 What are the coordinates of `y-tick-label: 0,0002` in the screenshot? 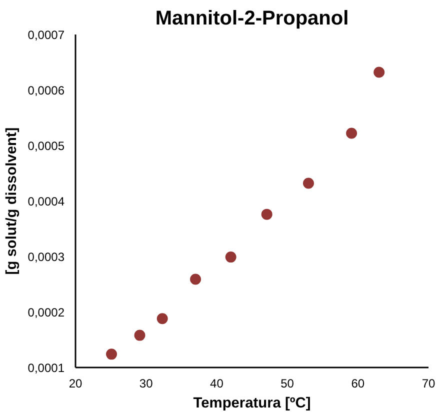 It's located at (46, 313).